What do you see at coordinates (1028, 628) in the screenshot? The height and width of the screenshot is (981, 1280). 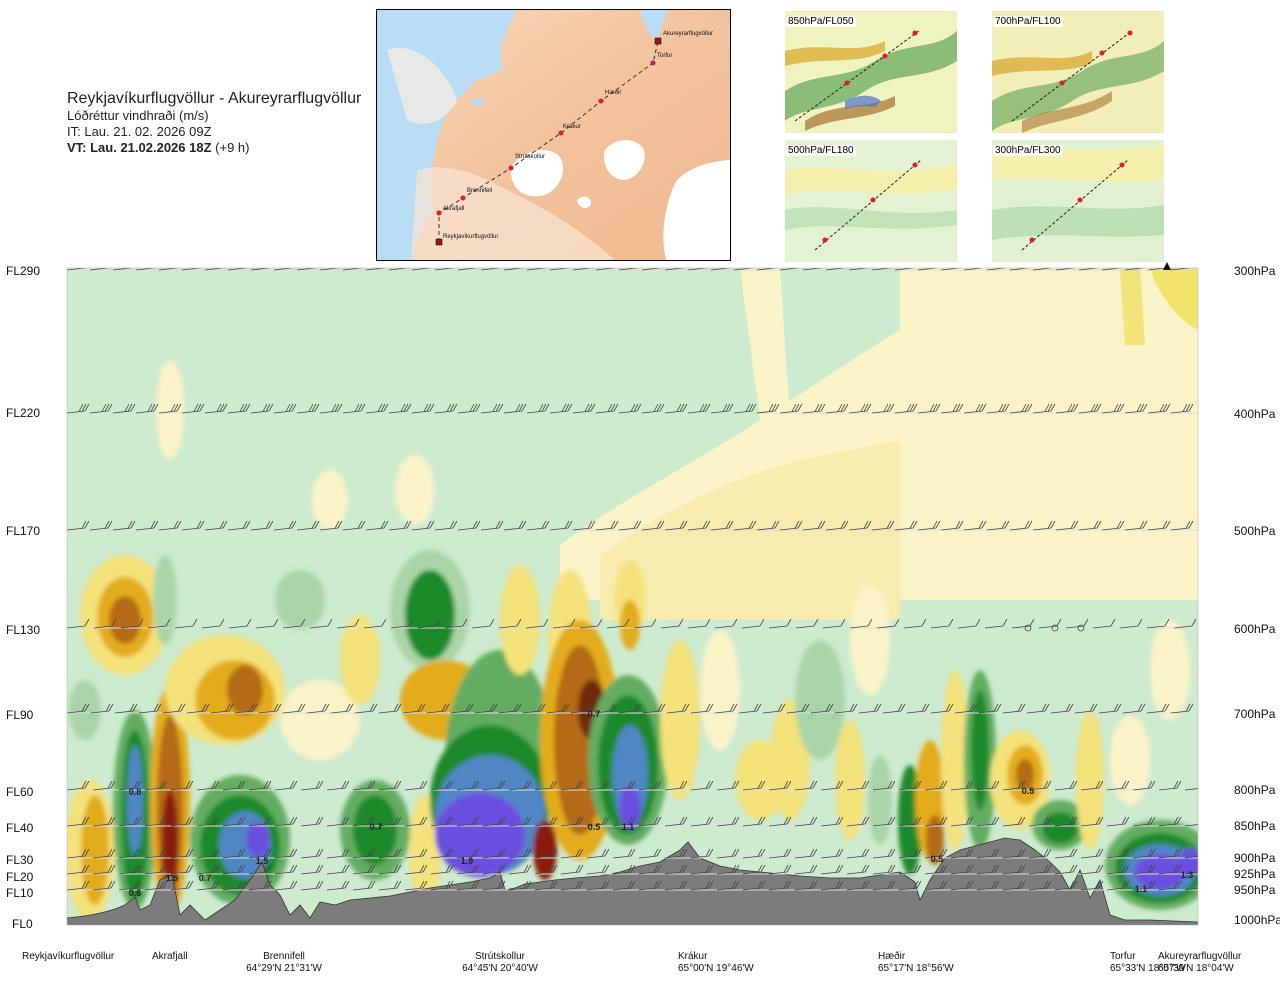 I see `calm-wind-marker` at bounding box center [1028, 628].